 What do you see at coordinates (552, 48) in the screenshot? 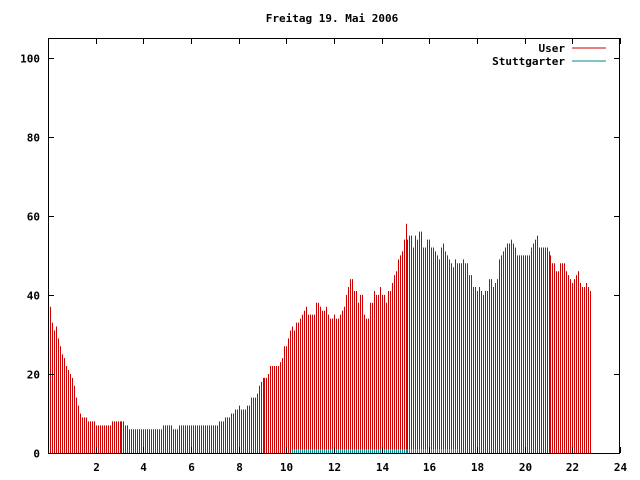
I see `legend-label-user: User` at bounding box center [552, 48].